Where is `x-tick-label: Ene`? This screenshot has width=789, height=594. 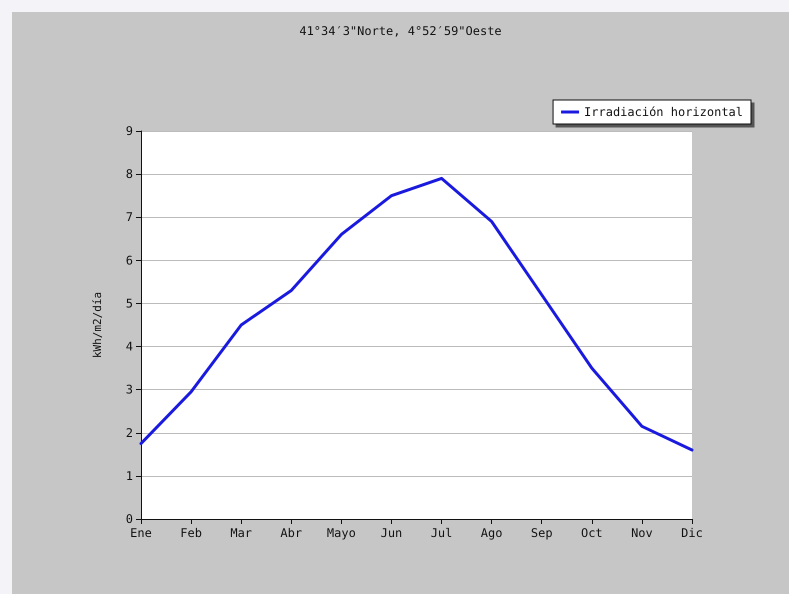
x-tick-label: Ene is located at coordinates (141, 533).